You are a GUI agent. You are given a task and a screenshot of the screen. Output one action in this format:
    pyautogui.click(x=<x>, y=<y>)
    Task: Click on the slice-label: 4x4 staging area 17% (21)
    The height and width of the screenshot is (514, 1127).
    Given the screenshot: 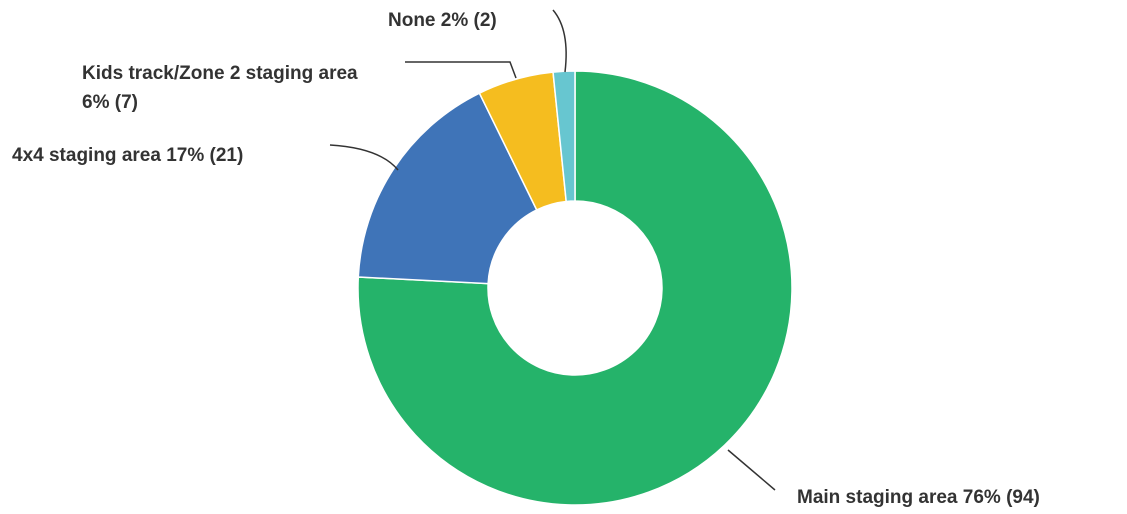 What is the action you would take?
    pyautogui.click(x=172, y=155)
    